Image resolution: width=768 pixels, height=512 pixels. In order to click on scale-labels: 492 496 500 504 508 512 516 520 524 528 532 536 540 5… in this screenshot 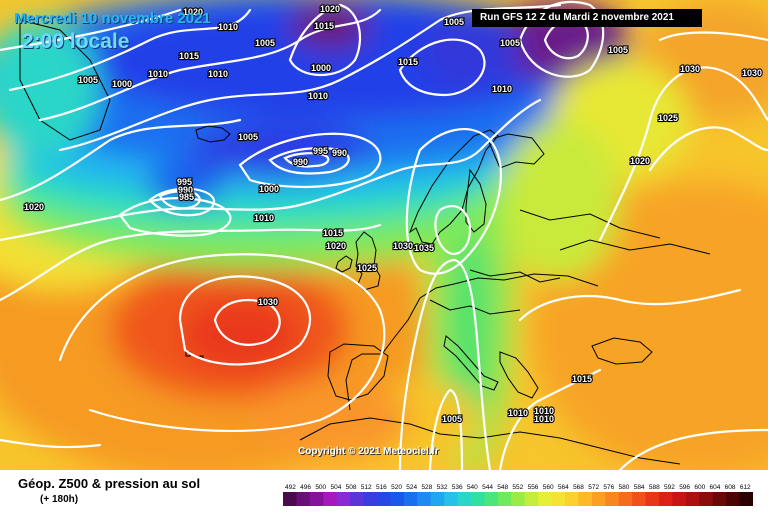, I will do `click(518, 487)`.